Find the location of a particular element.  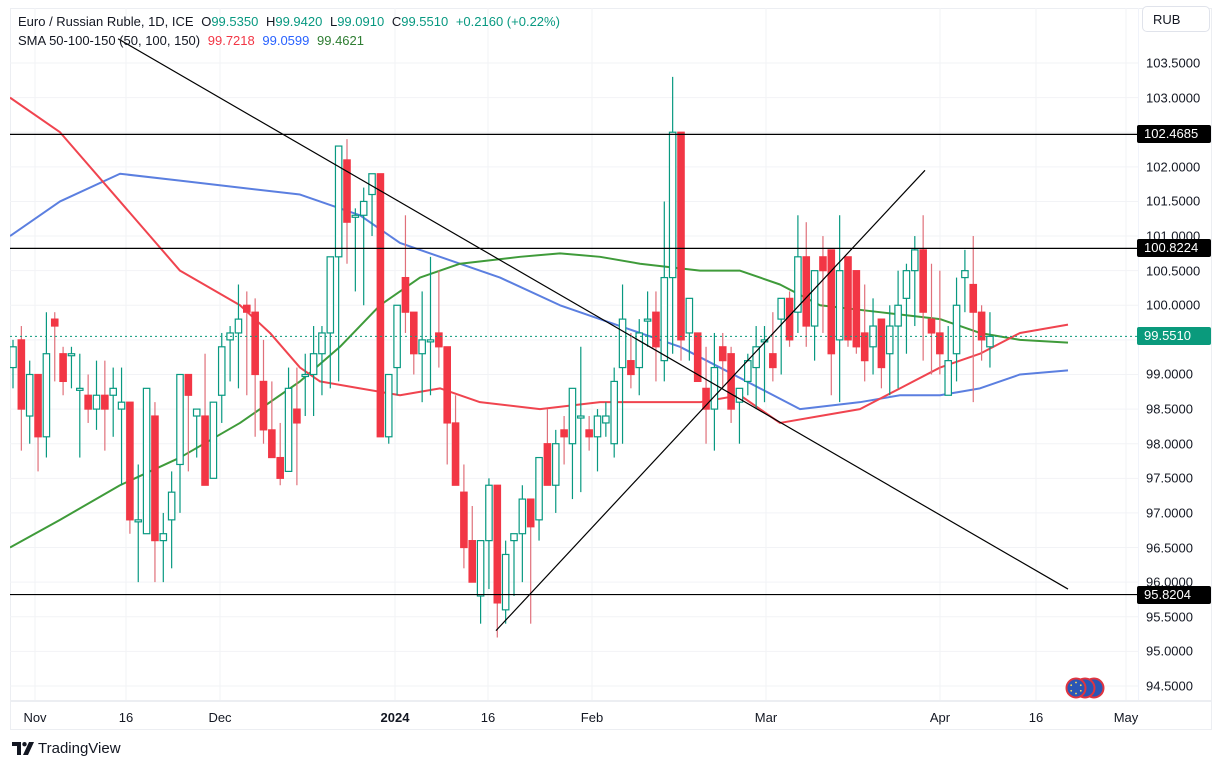

tradingview-logo: TradingView is located at coordinates (66, 748).